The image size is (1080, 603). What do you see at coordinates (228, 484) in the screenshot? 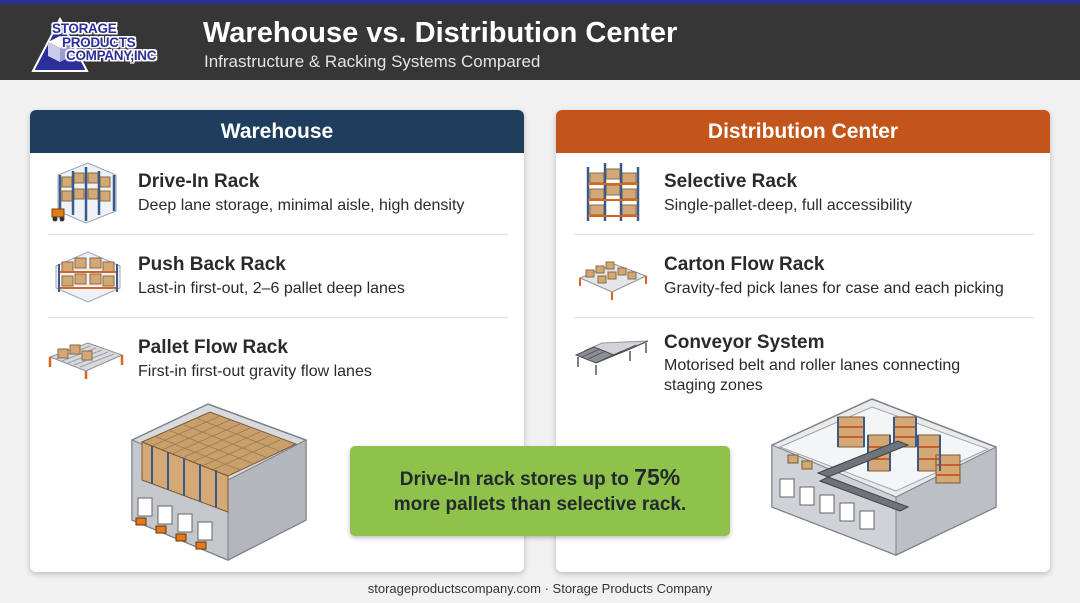
I see `warehouse-building-illustration` at bounding box center [228, 484].